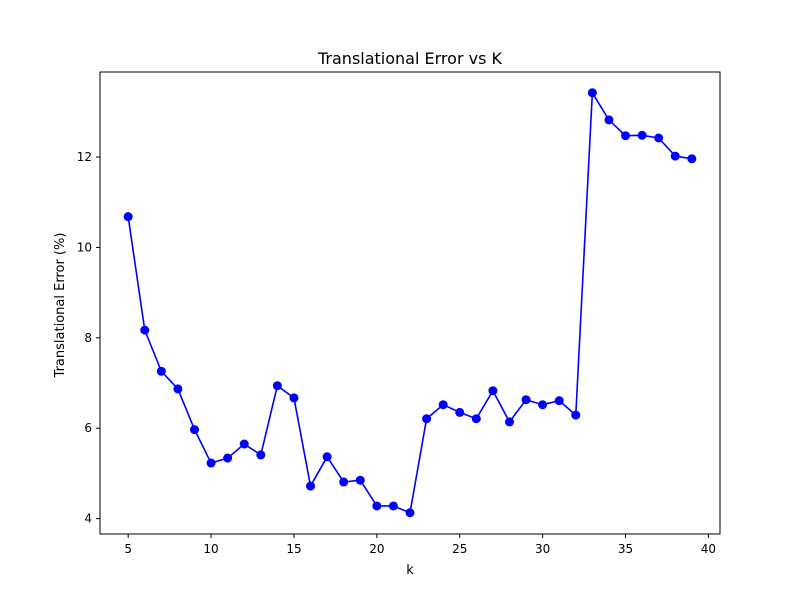 The width and height of the screenshot is (800, 600). Describe the element at coordinates (128, 549) in the screenshot. I see `x-tick-label: 5` at that location.